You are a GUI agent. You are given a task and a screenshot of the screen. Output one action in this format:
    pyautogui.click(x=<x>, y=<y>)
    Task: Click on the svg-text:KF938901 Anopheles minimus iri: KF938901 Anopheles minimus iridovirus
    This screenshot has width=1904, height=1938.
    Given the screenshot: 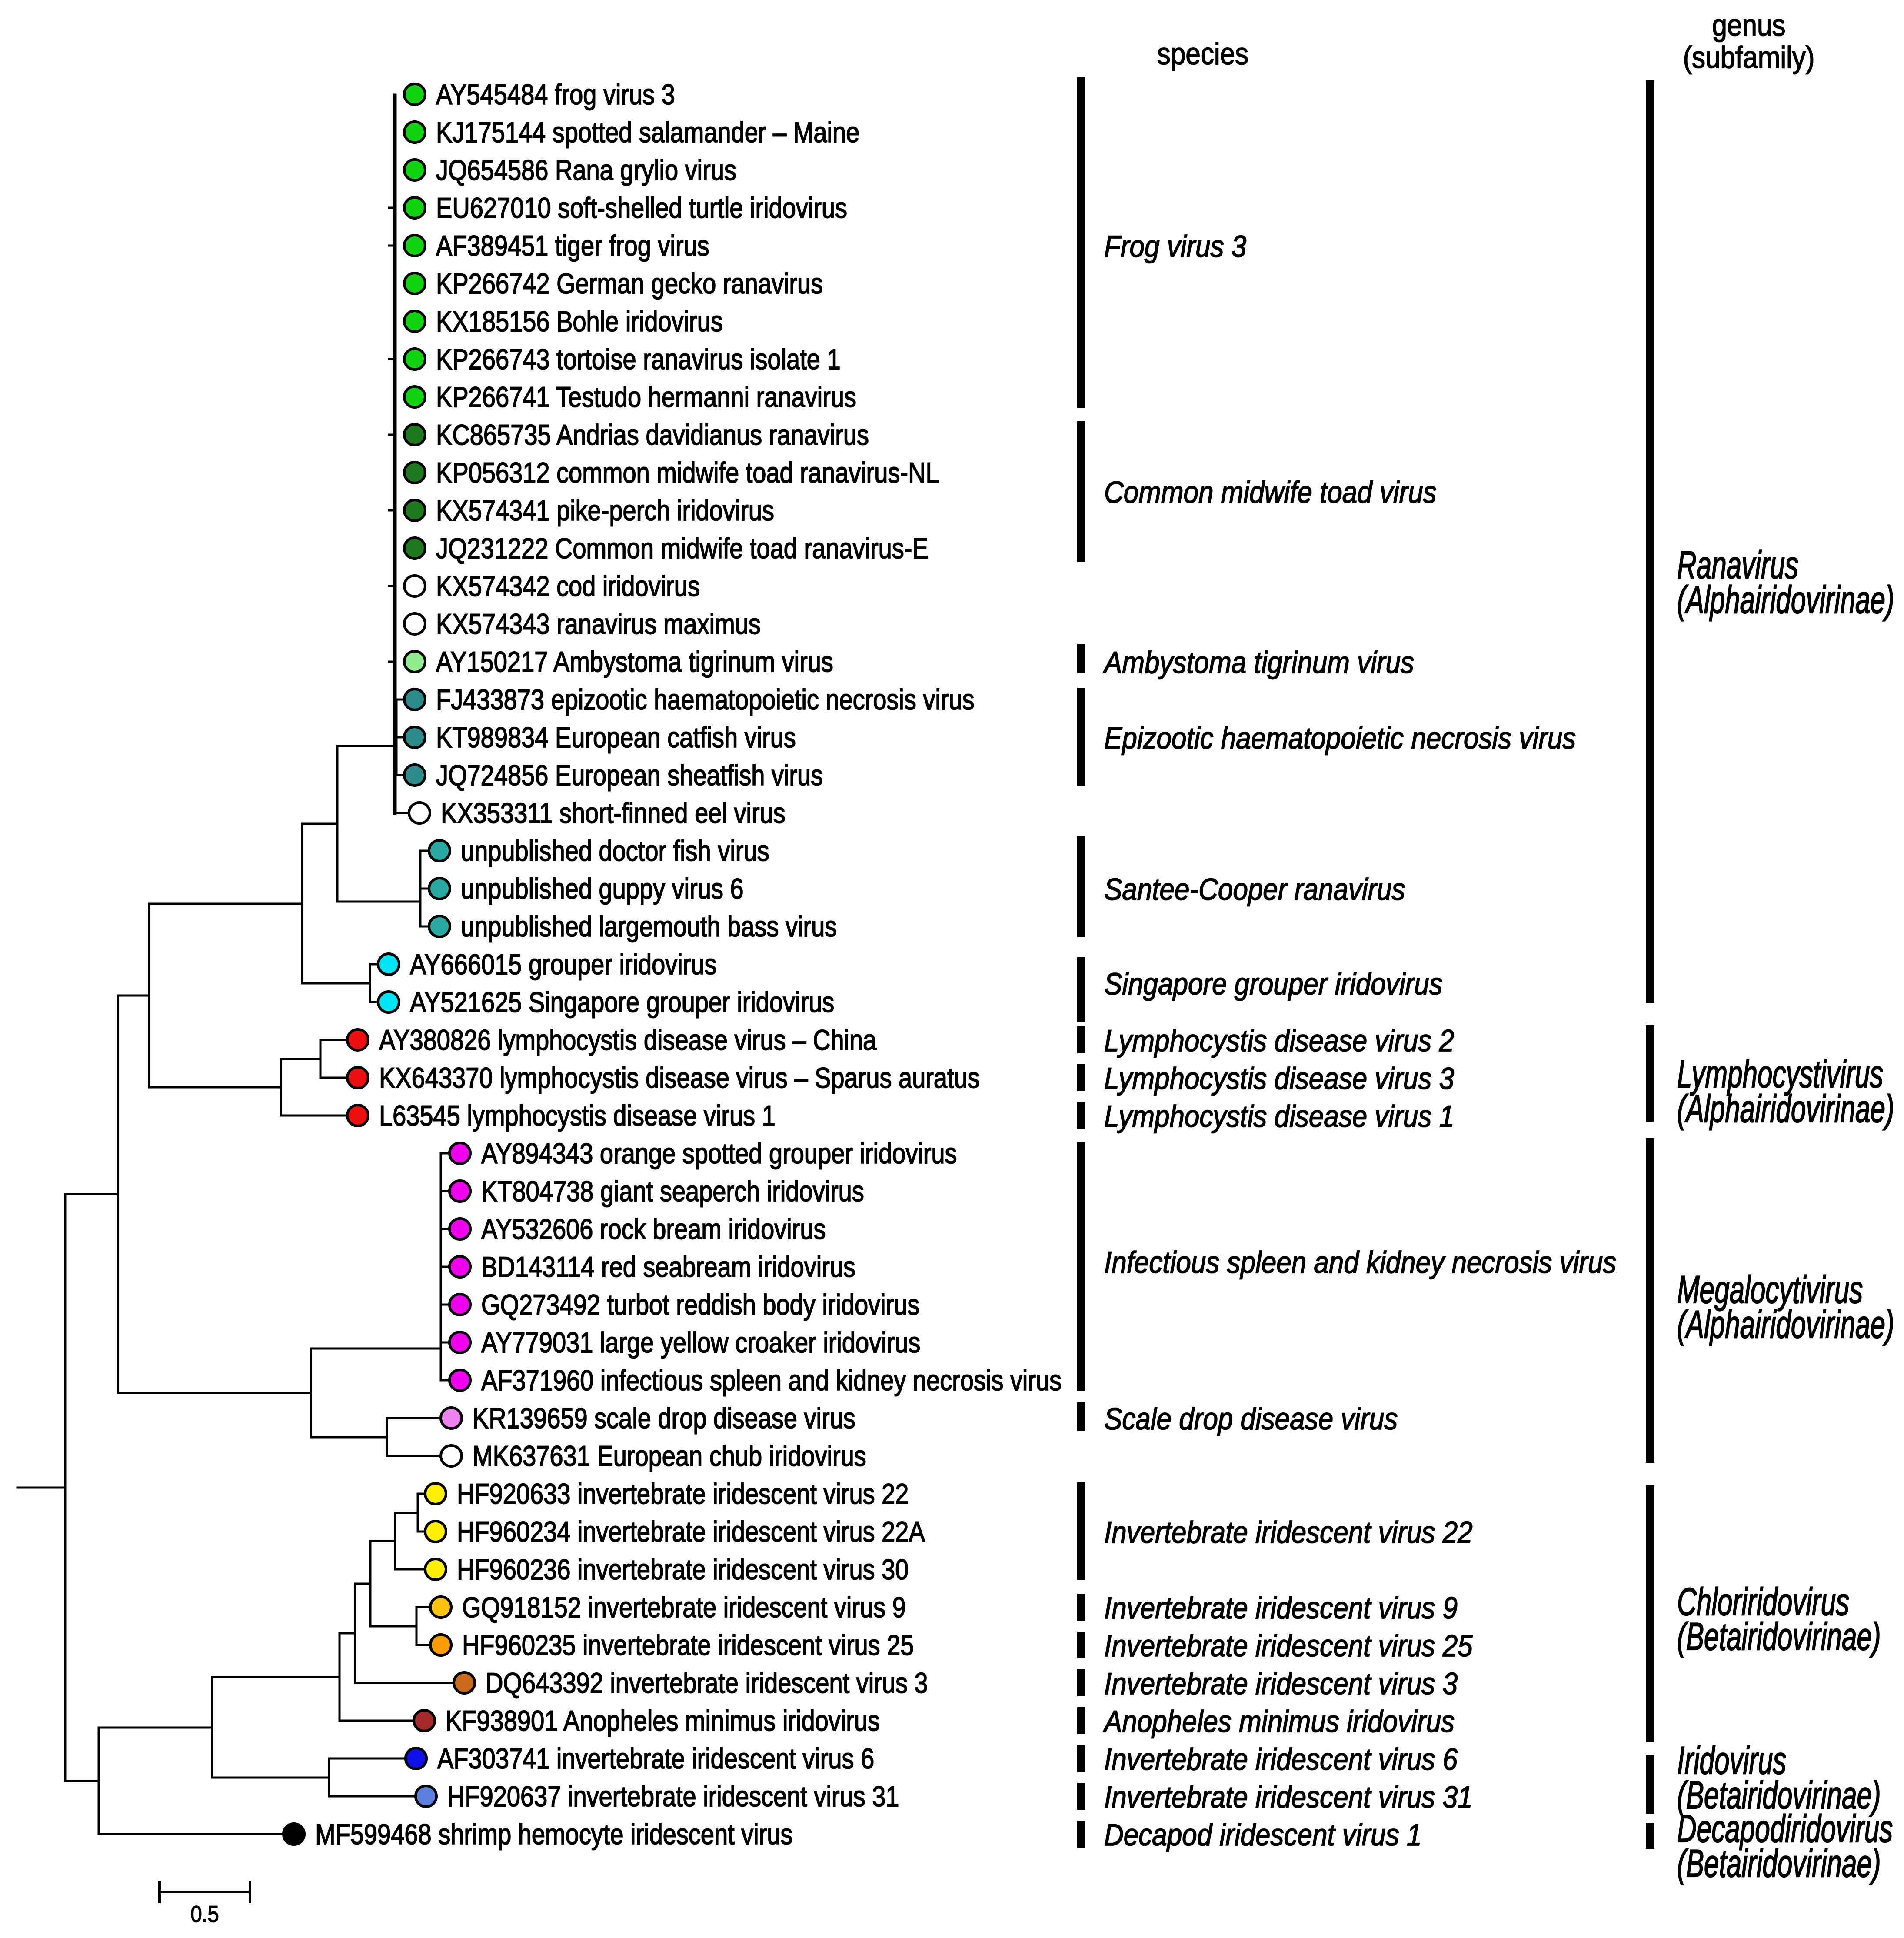 What is the action you would take?
    pyautogui.click(x=663, y=1721)
    